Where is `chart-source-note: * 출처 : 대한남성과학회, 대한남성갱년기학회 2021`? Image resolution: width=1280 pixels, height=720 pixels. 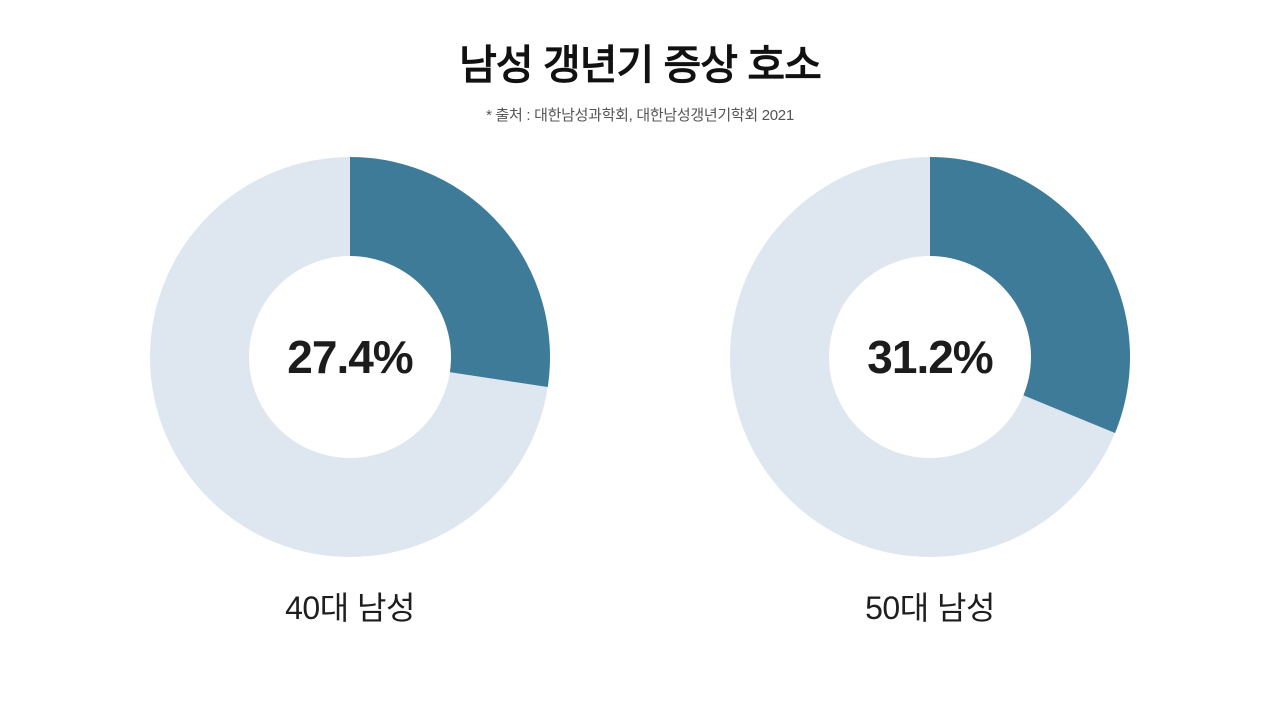
chart-source-note: * 출처 : 대한남성과학회, 대한남성갱년기학회 2021 is located at coordinates (640, 116).